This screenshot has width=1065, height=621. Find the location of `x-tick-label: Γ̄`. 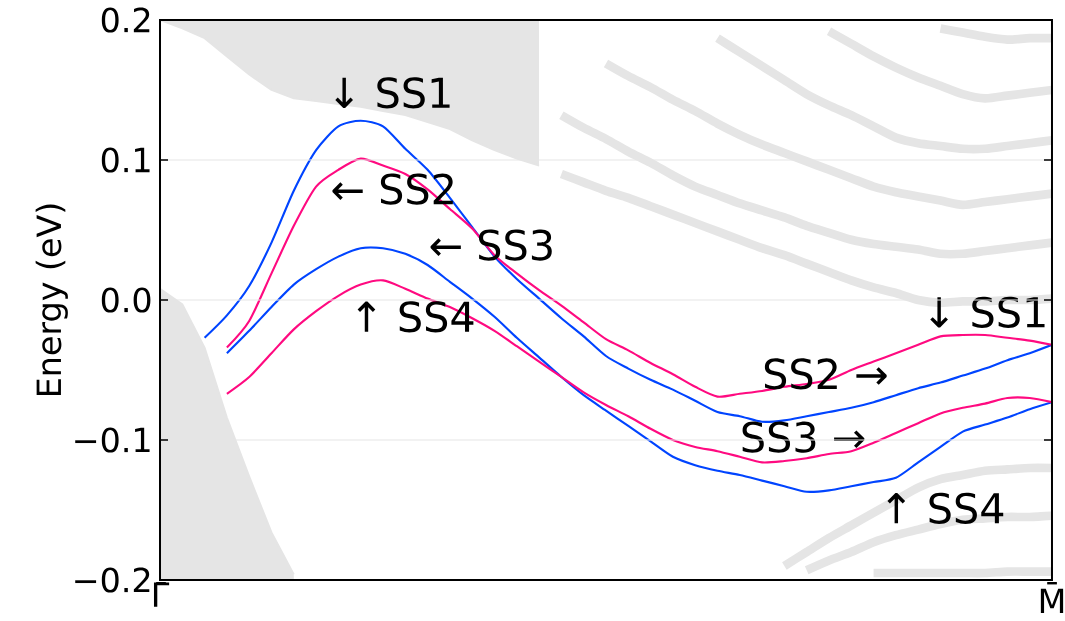

x-tick-label: Γ̄ is located at coordinates (161, 594).